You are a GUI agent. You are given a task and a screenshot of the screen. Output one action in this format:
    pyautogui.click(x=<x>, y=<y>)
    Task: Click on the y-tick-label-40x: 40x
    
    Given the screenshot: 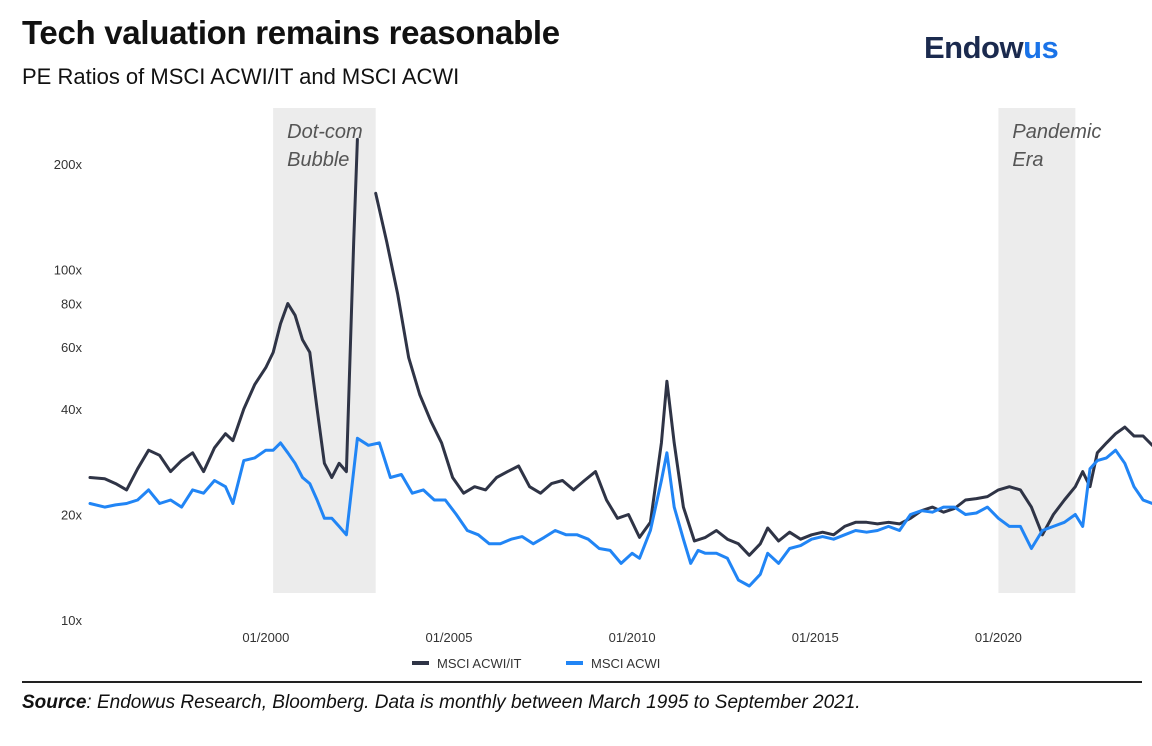 What is the action you would take?
    pyautogui.click(x=71, y=409)
    